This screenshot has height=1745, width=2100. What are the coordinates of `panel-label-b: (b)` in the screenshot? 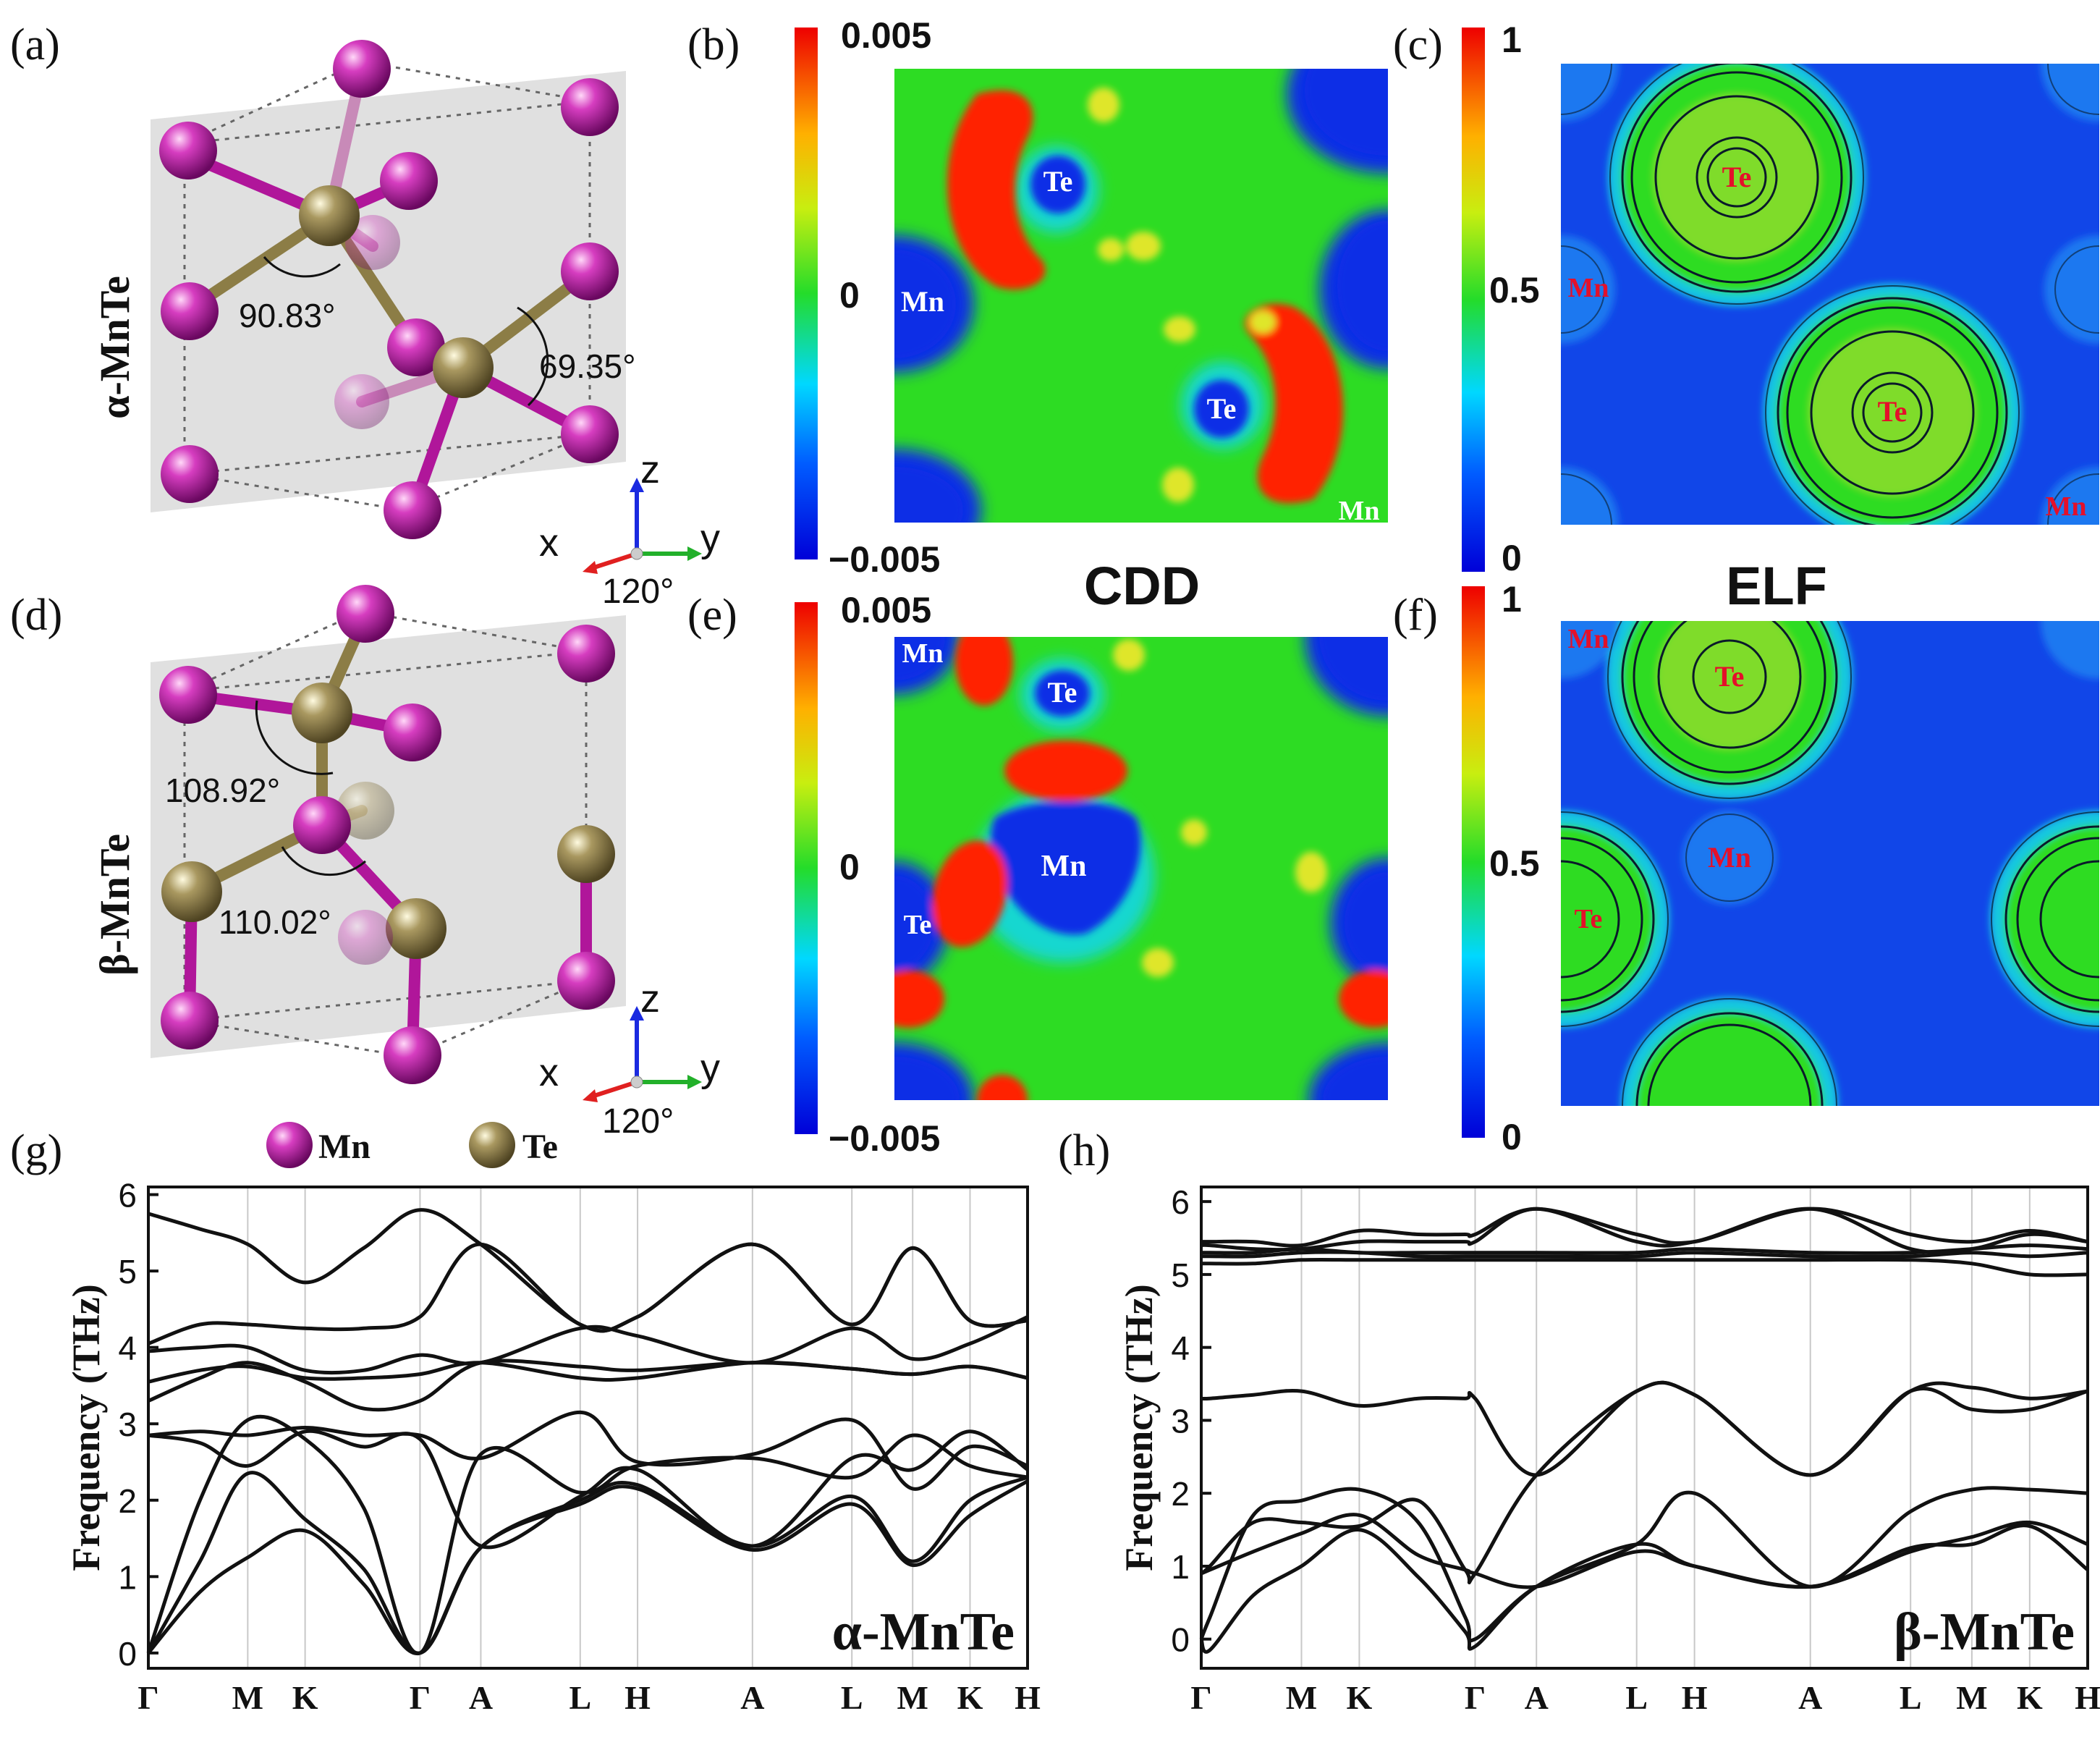 It's located at (714, 44).